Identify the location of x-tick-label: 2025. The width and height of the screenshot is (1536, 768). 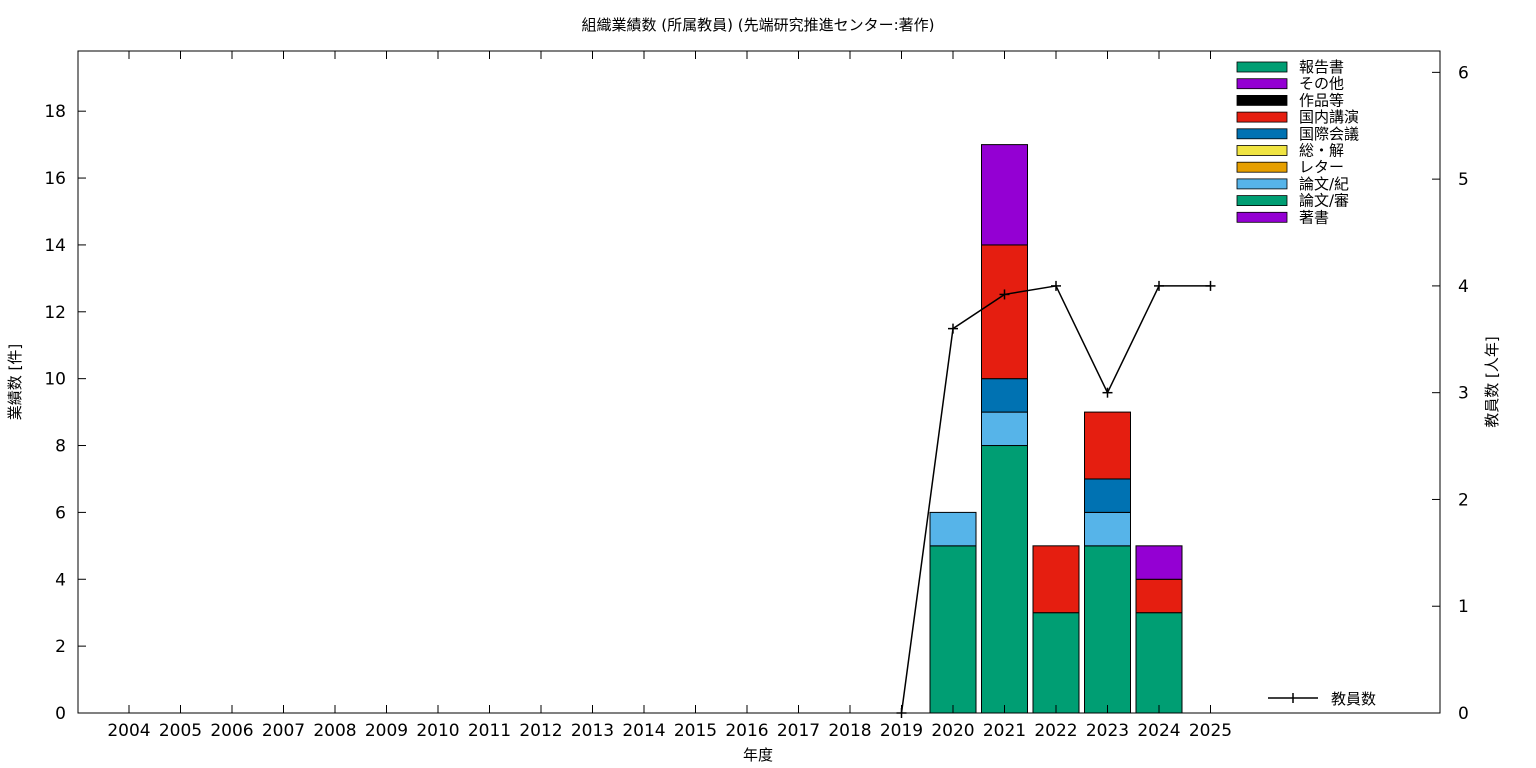
(1210, 731).